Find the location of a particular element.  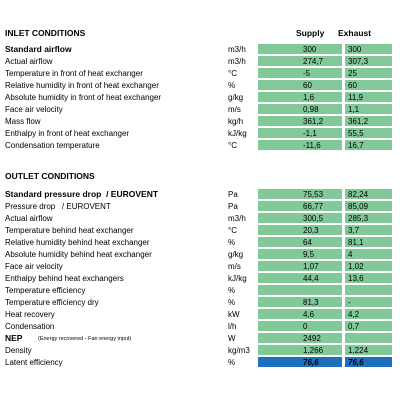

exhaust-value: 13,6 is located at coordinates (356, 278).